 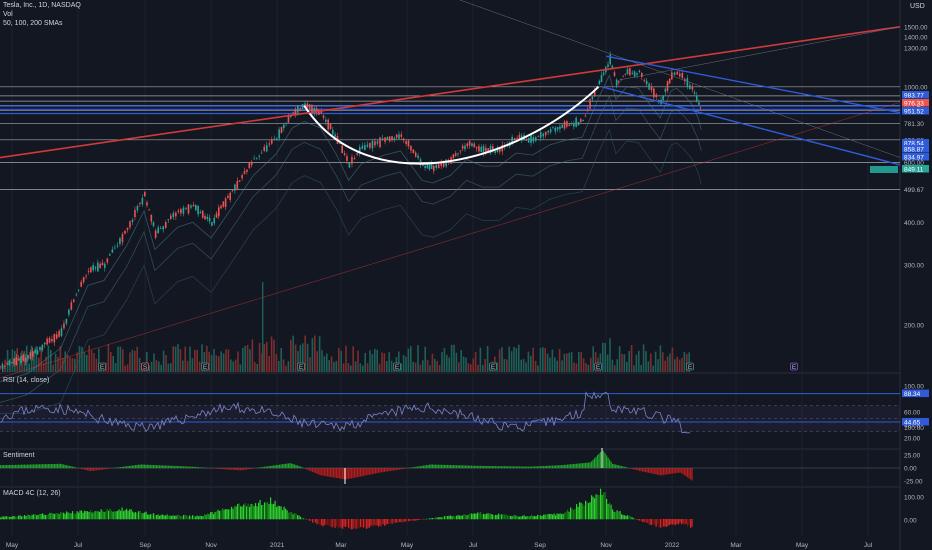 I want to click on earnings-marker-label: S, so click(x=145, y=367).